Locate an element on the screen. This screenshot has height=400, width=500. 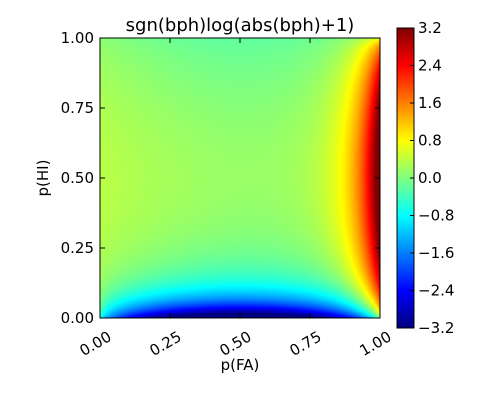
colorbar-tick-label: 2.4 is located at coordinates (430, 66).